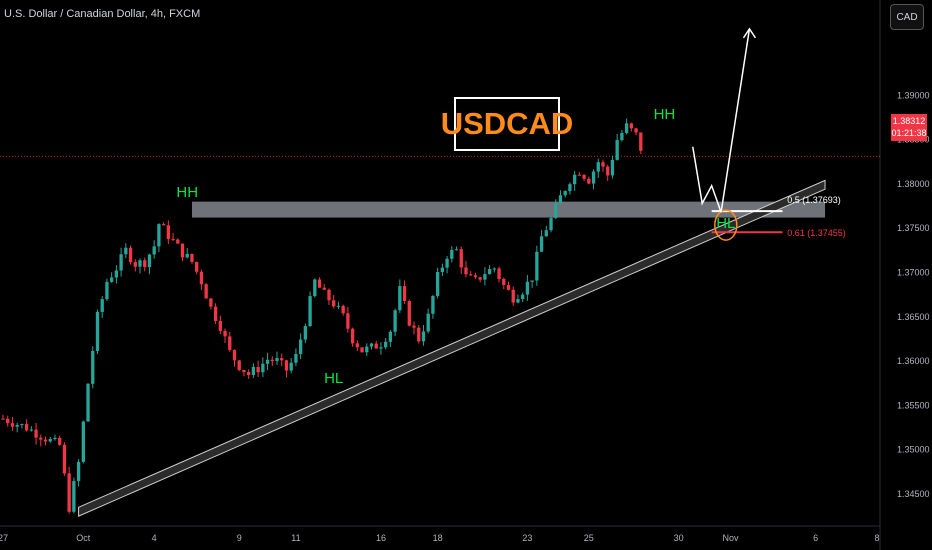 This screenshot has width=932, height=550. What do you see at coordinates (913, 95) in the screenshot?
I see `y-tick-label: 1.39000` at bounding box center [913, 95].